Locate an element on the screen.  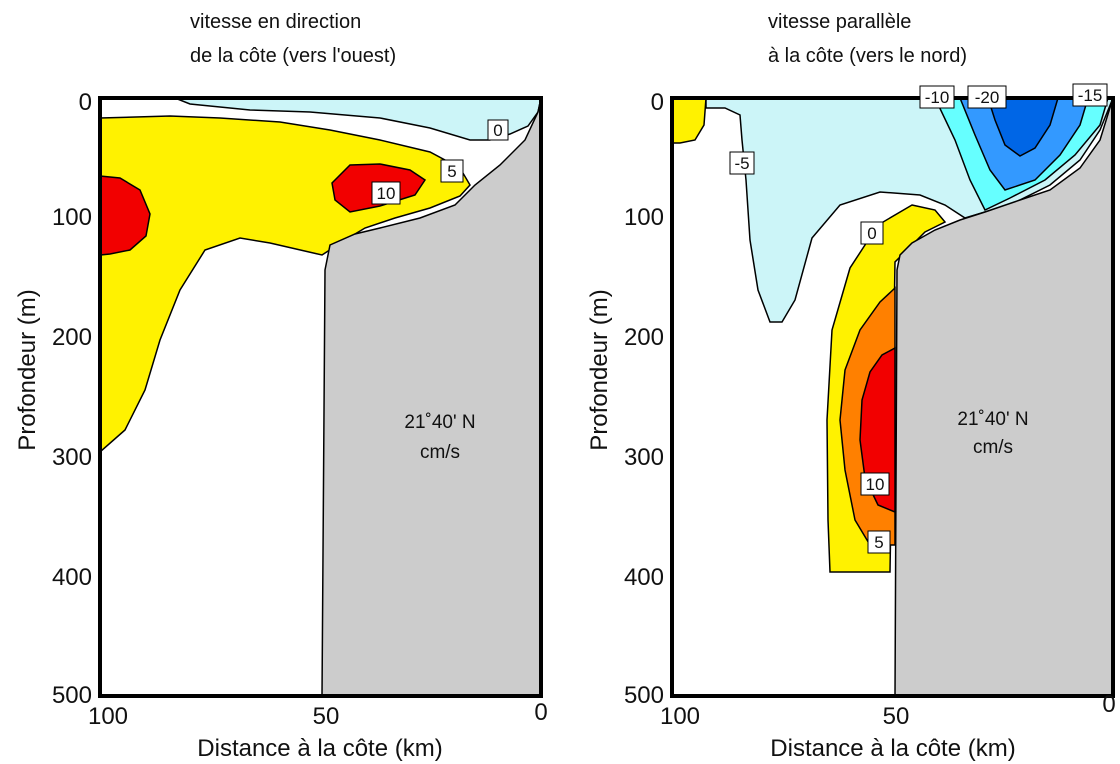
right-y-tick-400: 400 is located at coordinates (644, 577).